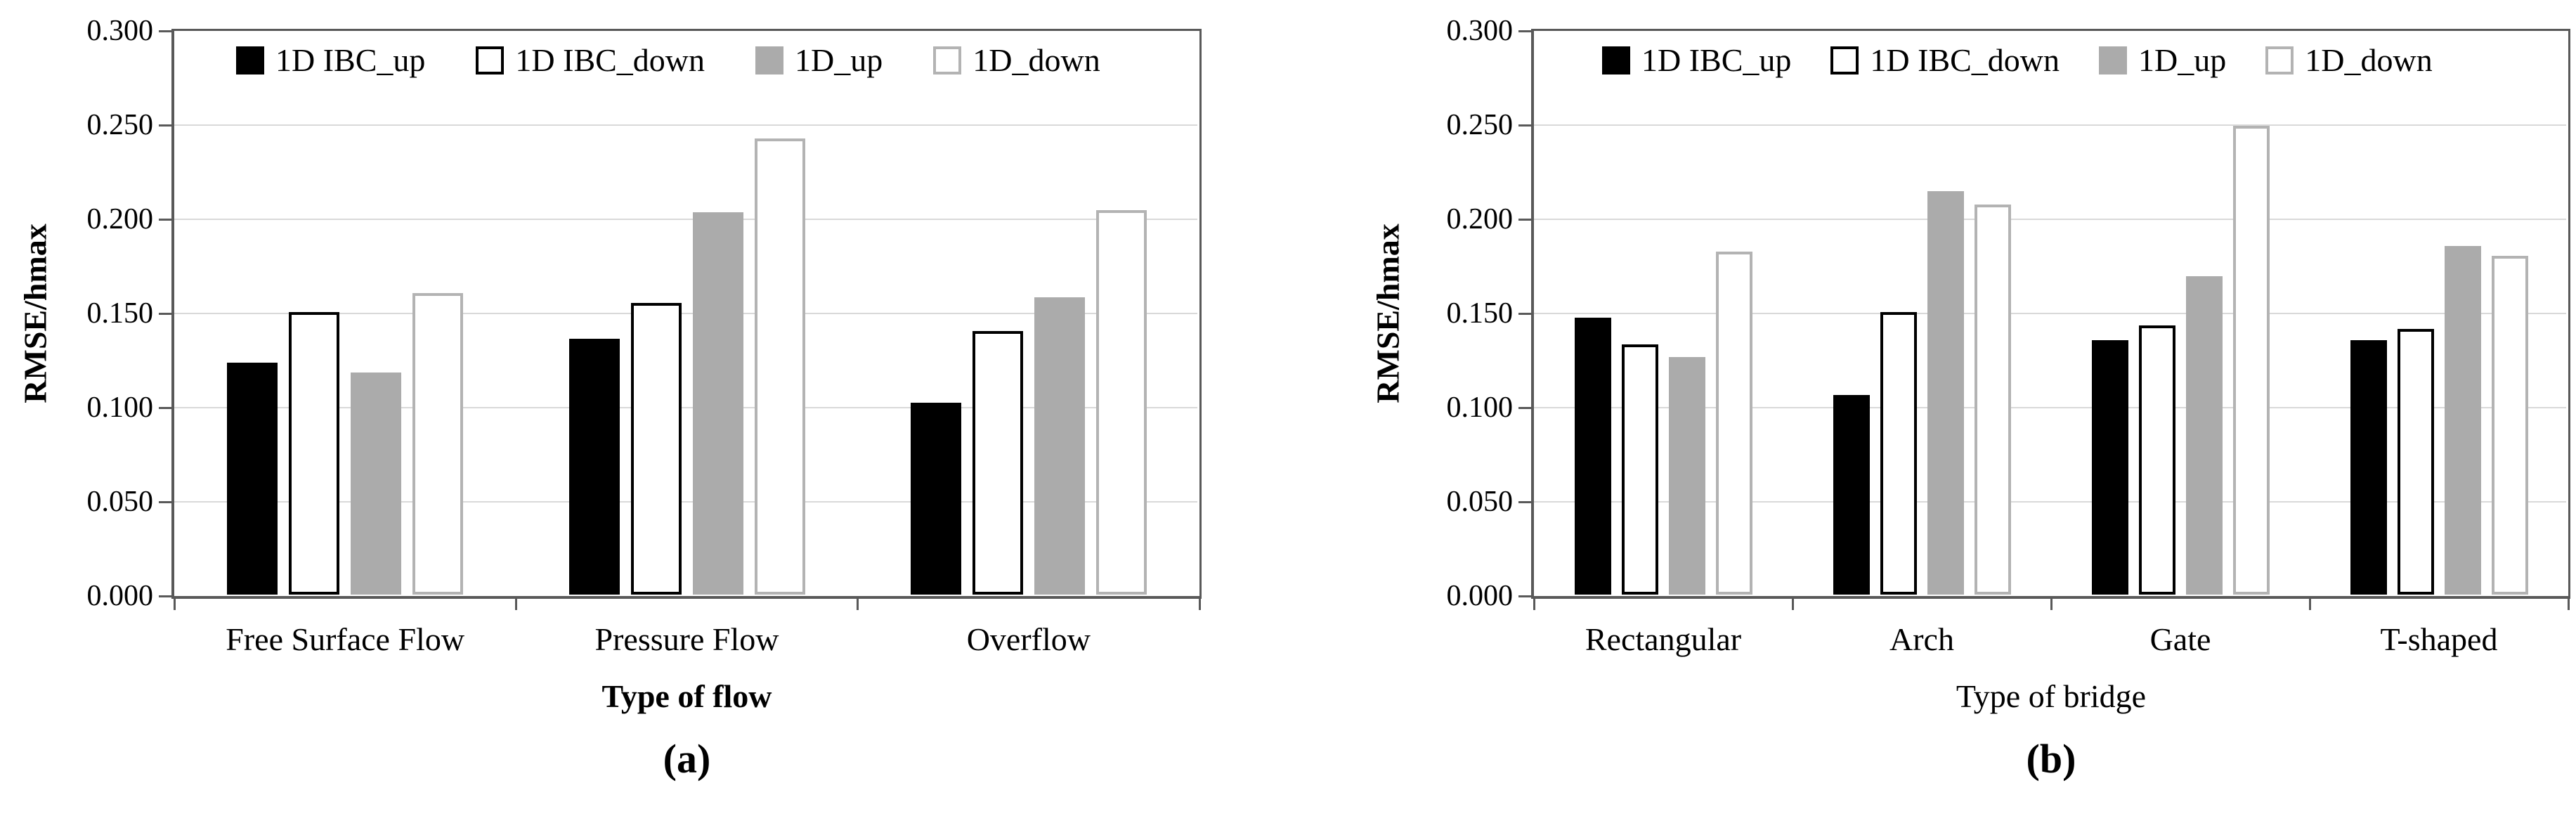 Image resolution: width=2576 pixels, height=816 pixels. What do you see at coordinates (2180, 639) in the screenshot?
I see `x-axis-category-label: Gate` at bounding box center [2180, 639].